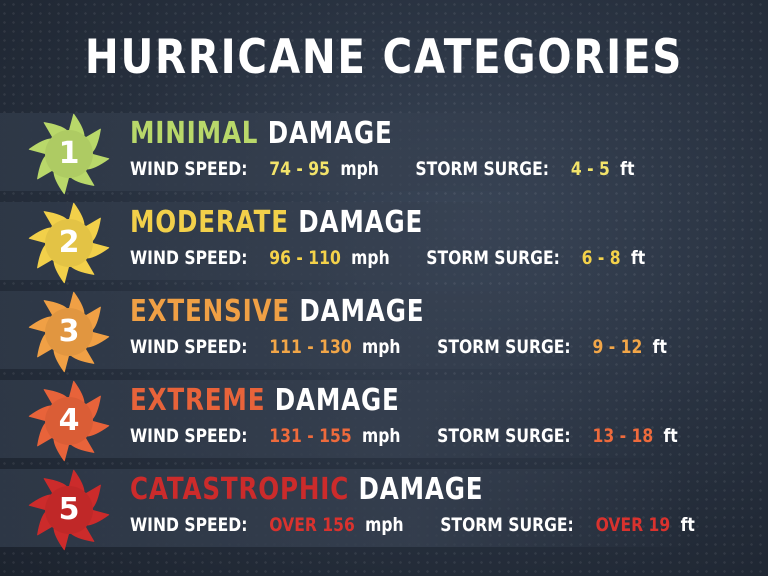  I want to click on category-headline: MODERATE DAMAGE, so click(276, 222).